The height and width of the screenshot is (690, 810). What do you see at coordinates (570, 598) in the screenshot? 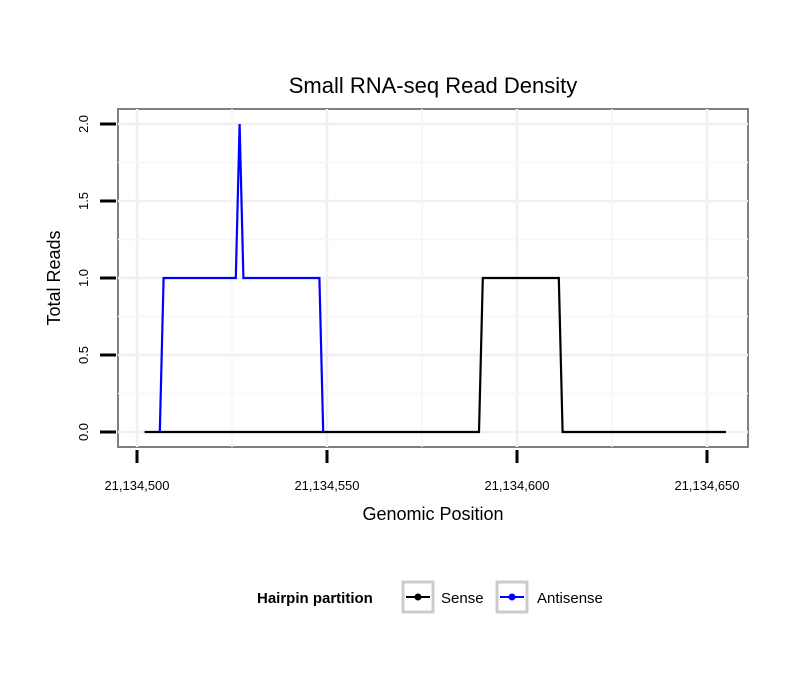
I see `legend-label-antisense: Antisense` at bounding box center [570, 598].